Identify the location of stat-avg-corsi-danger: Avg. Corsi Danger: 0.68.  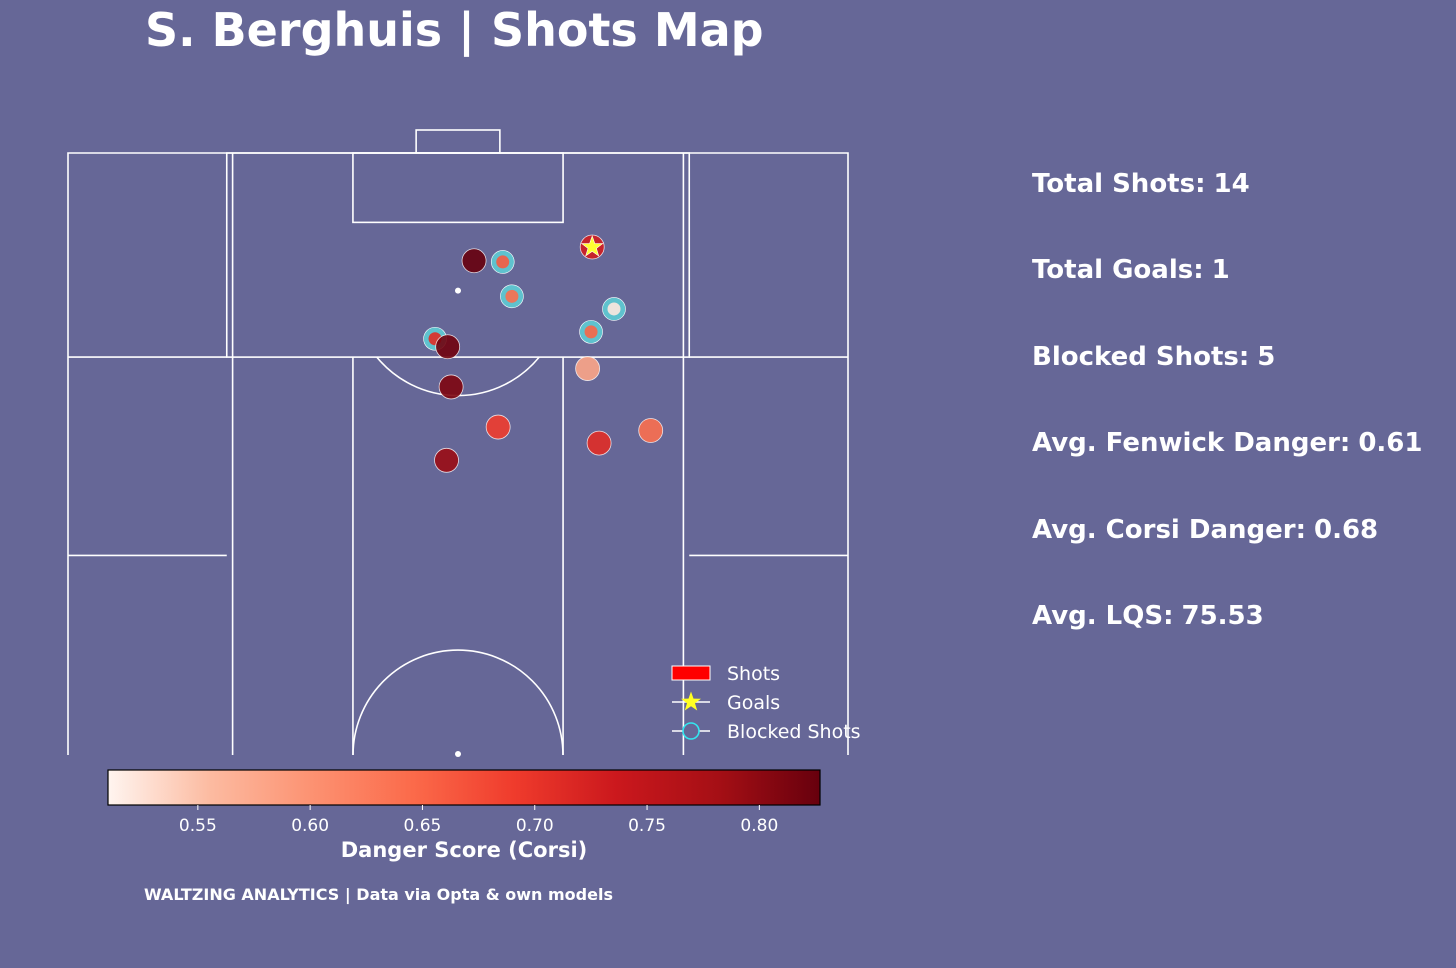
(1205, 530).